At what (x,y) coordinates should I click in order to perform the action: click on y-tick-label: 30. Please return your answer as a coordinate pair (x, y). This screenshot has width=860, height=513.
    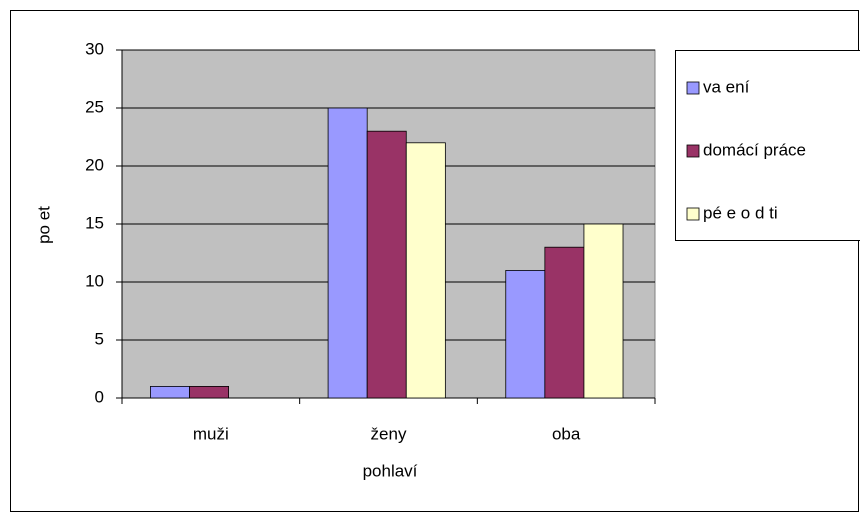
    Looking at the image, I should click on (94, 48).